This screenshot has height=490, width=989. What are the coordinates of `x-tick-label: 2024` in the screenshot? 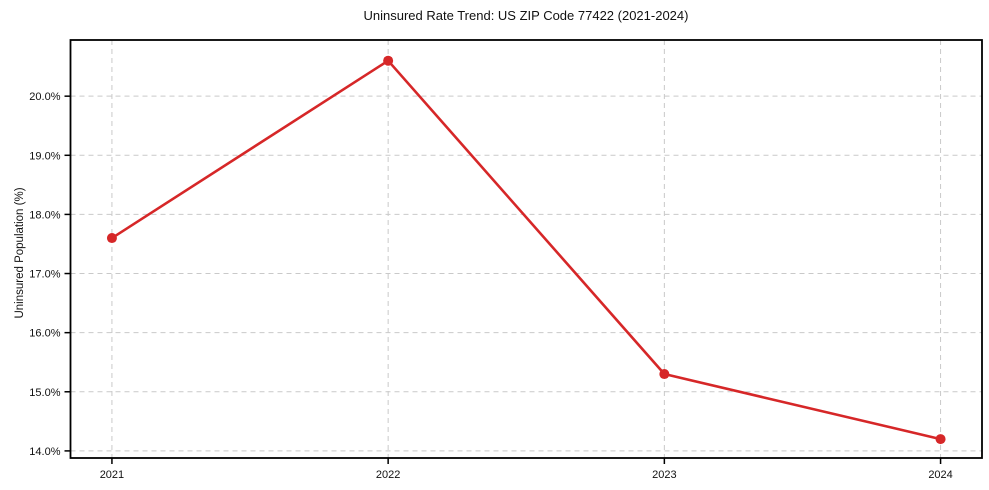 It's located at (940, 475).